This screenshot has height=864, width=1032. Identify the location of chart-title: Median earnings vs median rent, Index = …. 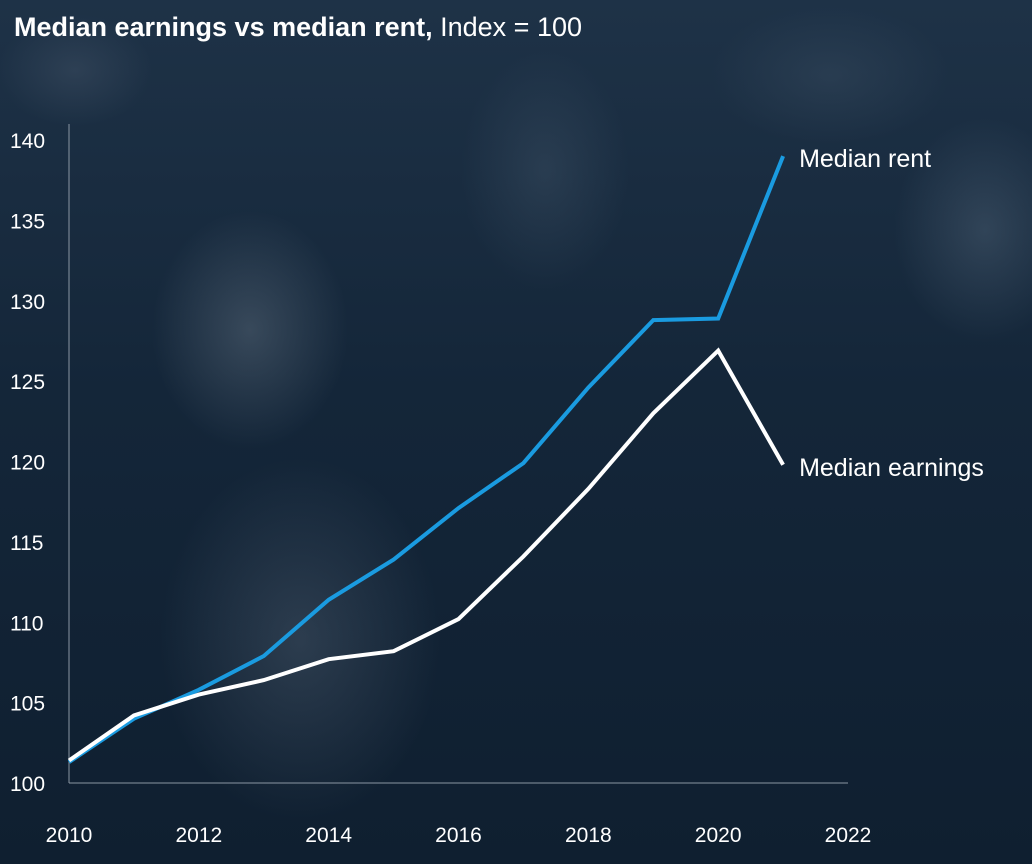
(298, 27).